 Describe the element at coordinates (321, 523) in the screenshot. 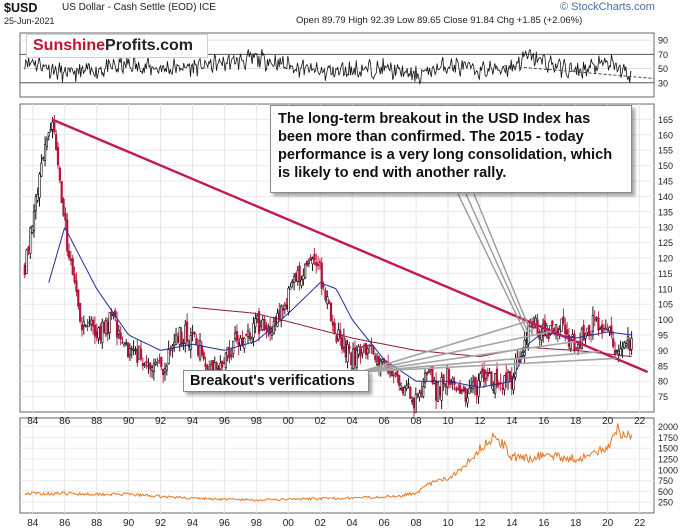

I see `volume-x-tick: 02` at that location.